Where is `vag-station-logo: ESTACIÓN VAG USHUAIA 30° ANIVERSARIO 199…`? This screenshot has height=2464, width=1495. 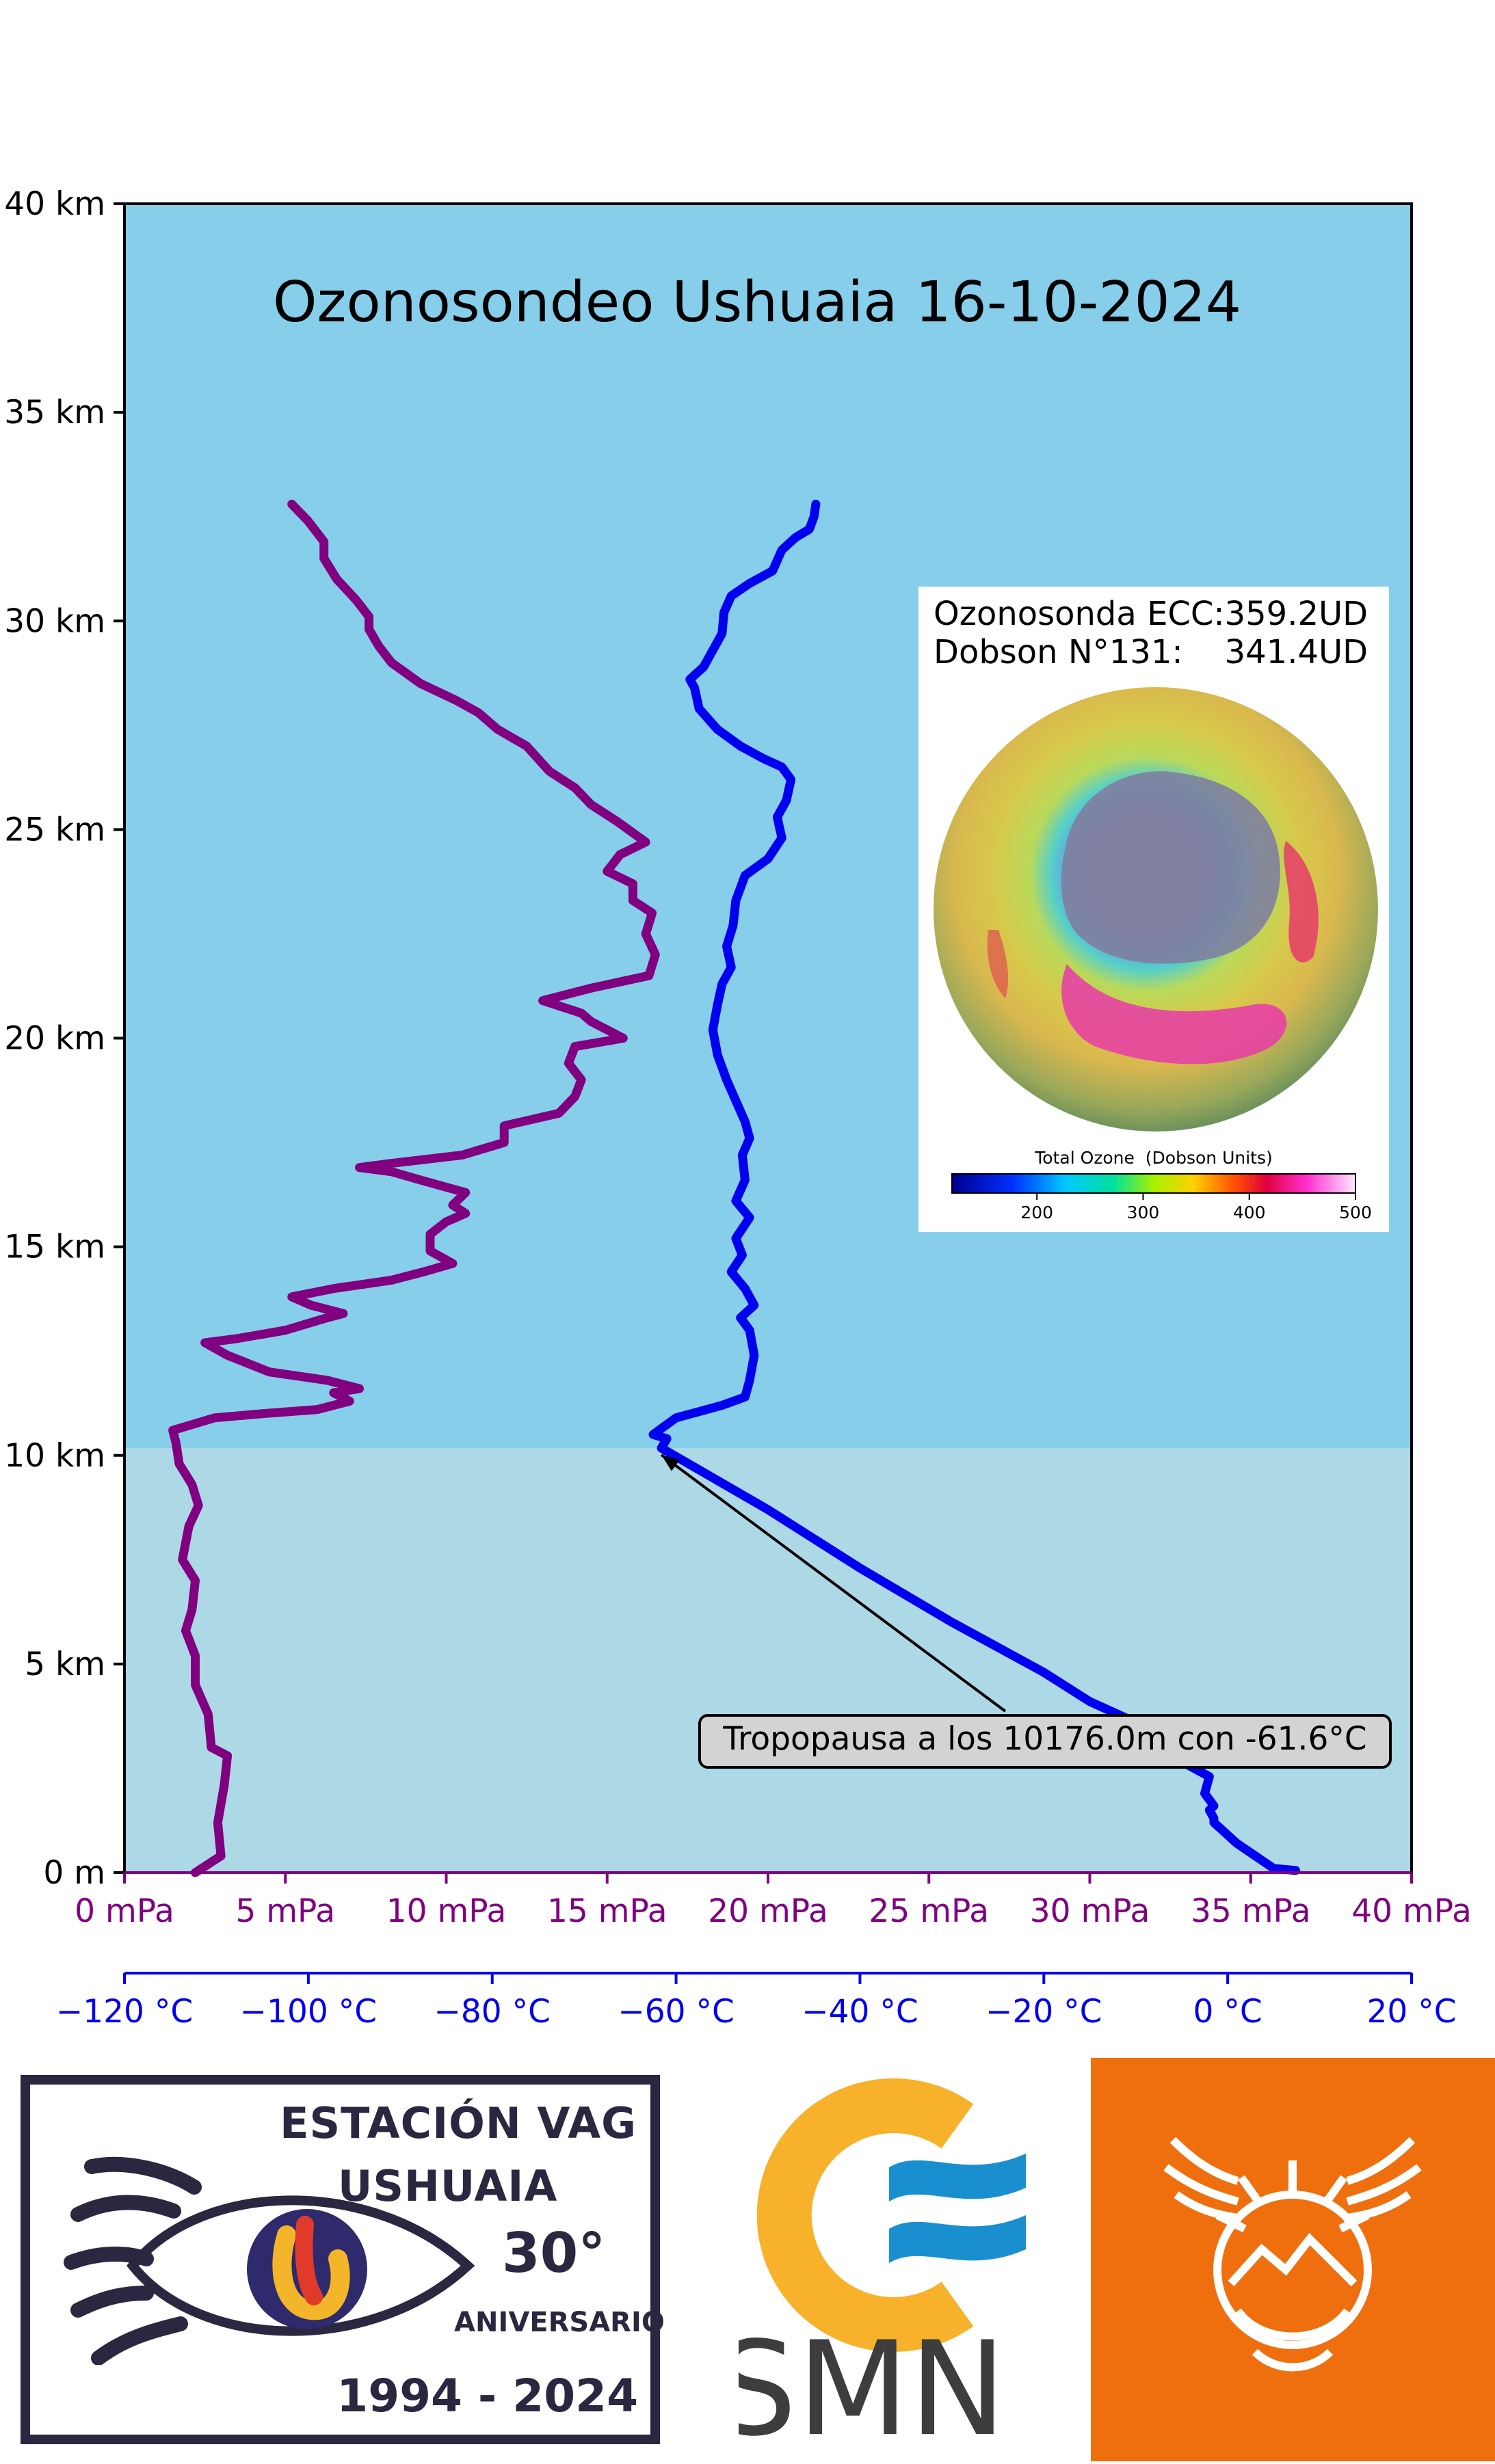
vag-station-logo: ESTACIÓN VAG USHUAIA 30° ANIVERSARIO 199… is located at coordinates (343, 2259).